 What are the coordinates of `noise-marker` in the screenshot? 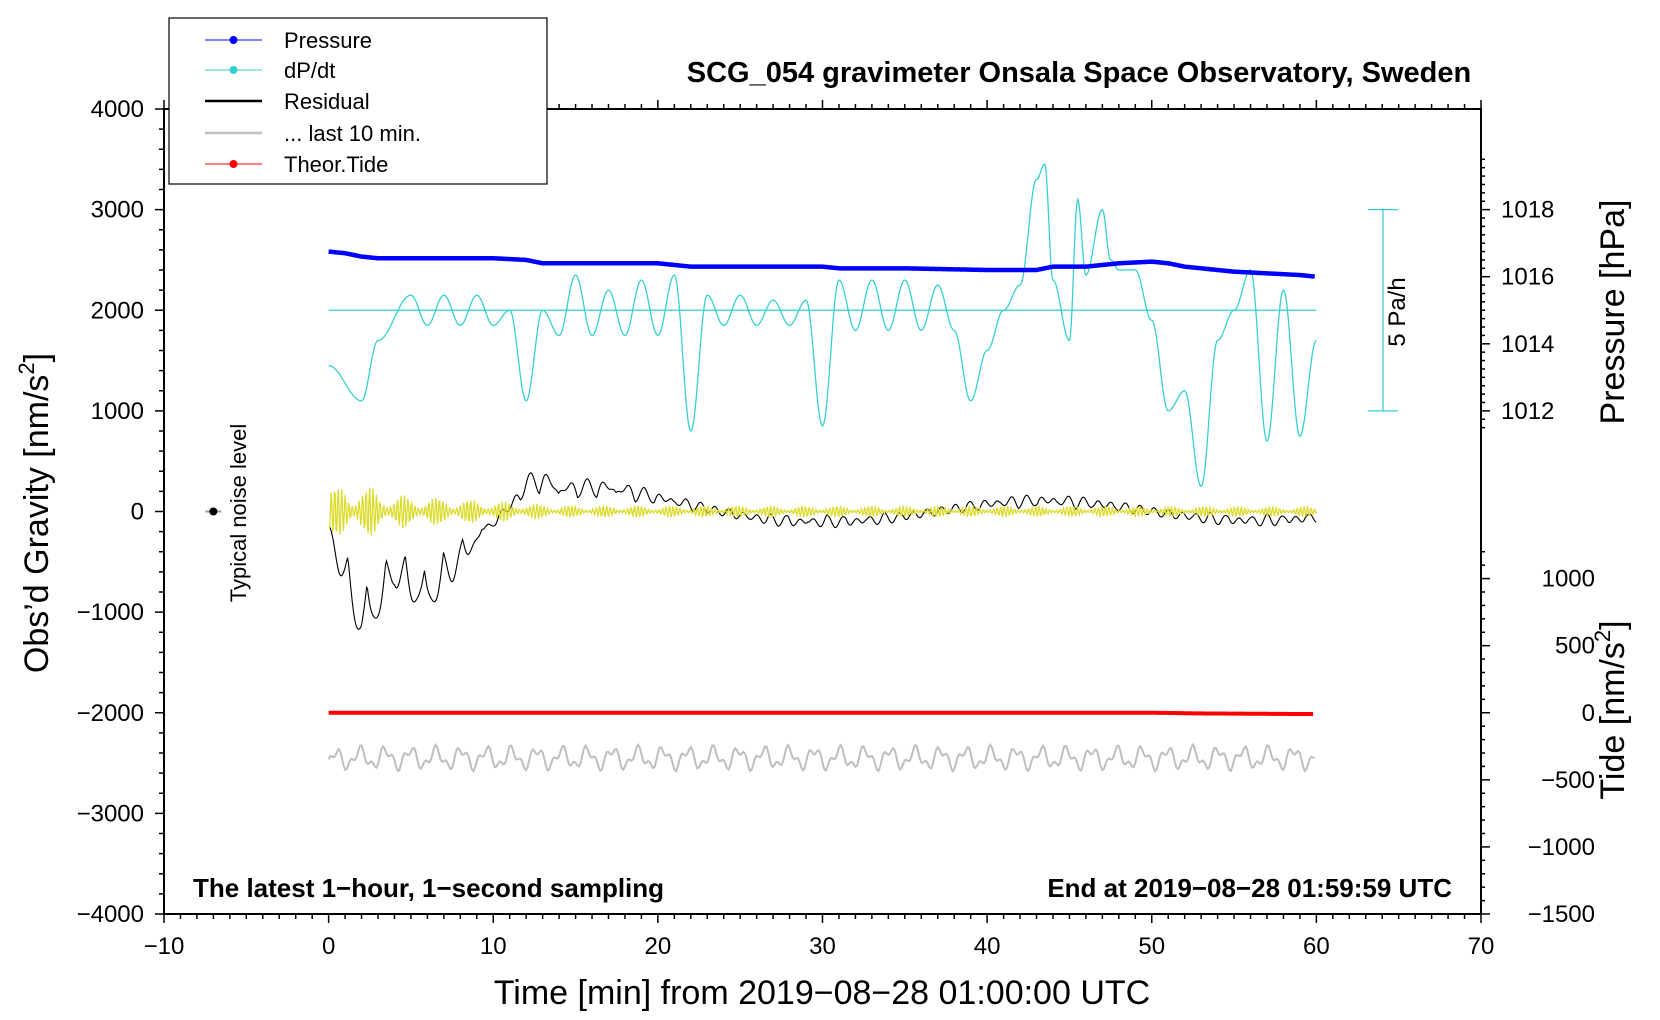 It's located at (213, 511).